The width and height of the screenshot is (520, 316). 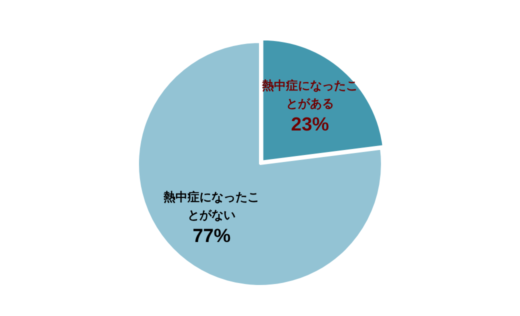 I want to click on data-label: 23%, so click(x=310, y=125).